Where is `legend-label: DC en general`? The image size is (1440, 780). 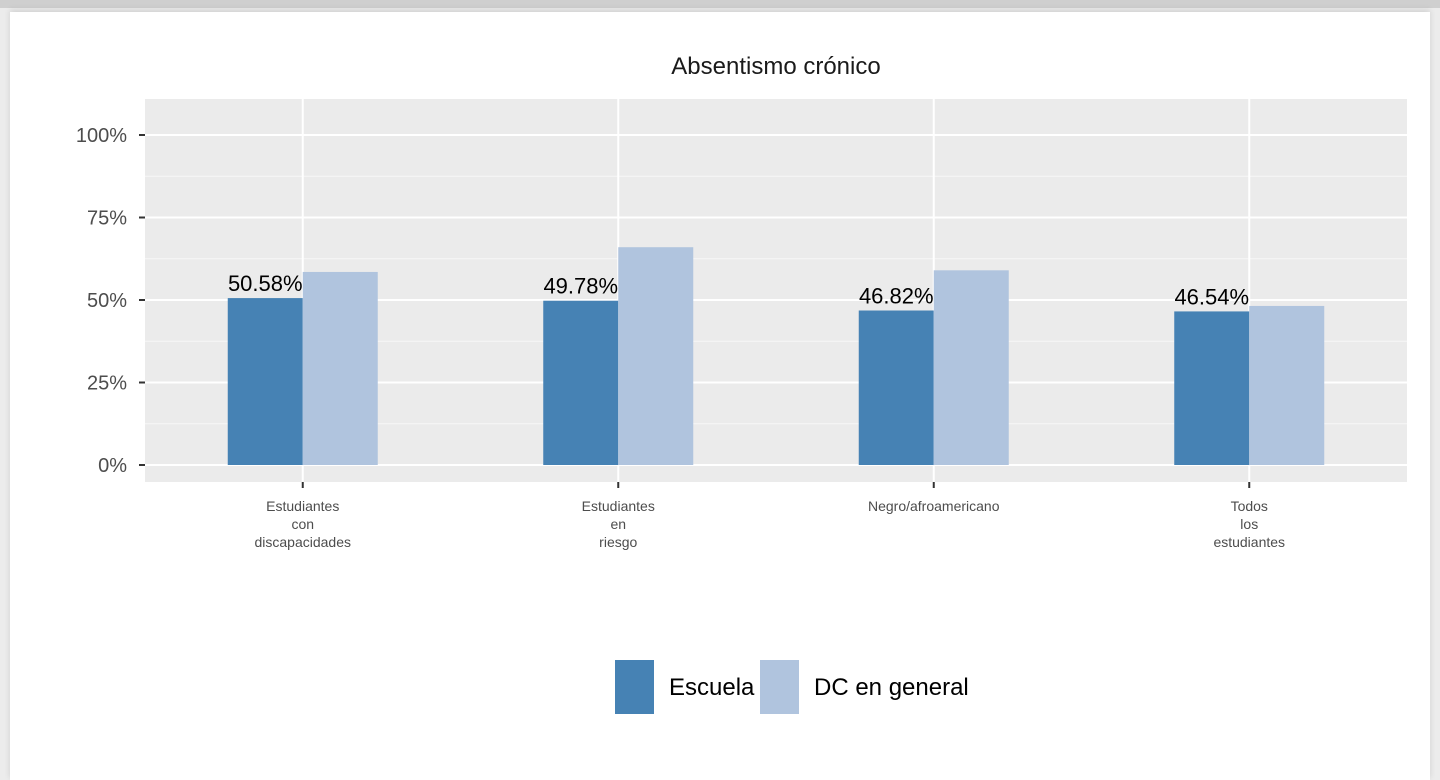 legend-label: DC en general is located at coordinates (891, 687).